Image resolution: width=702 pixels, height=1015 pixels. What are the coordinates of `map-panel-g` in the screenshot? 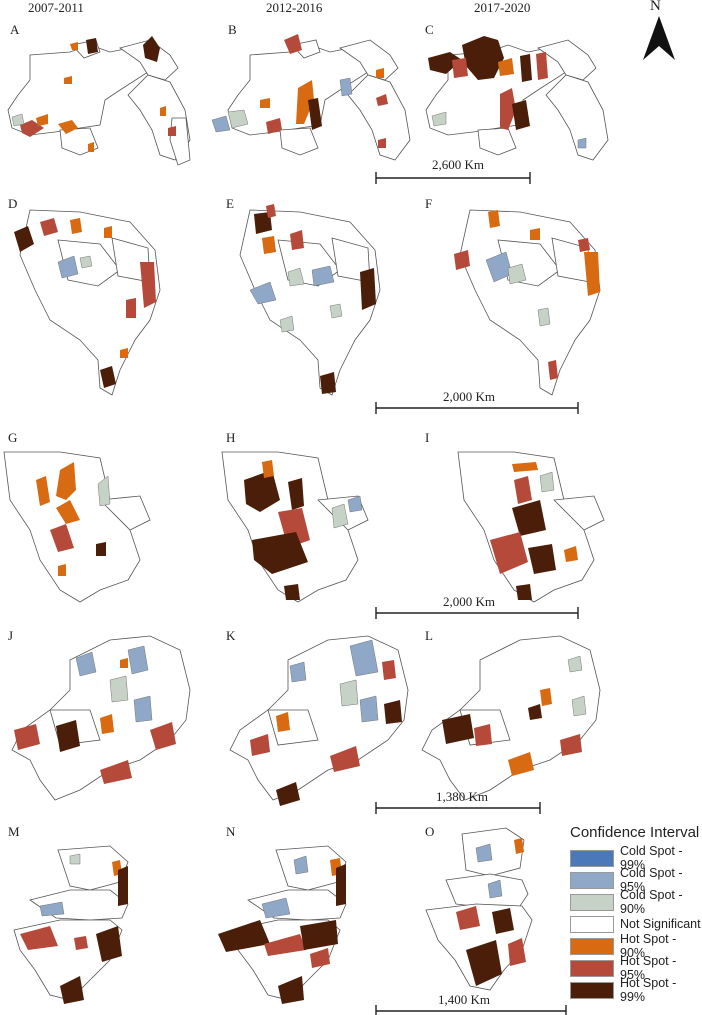 It's located at (77, 527).